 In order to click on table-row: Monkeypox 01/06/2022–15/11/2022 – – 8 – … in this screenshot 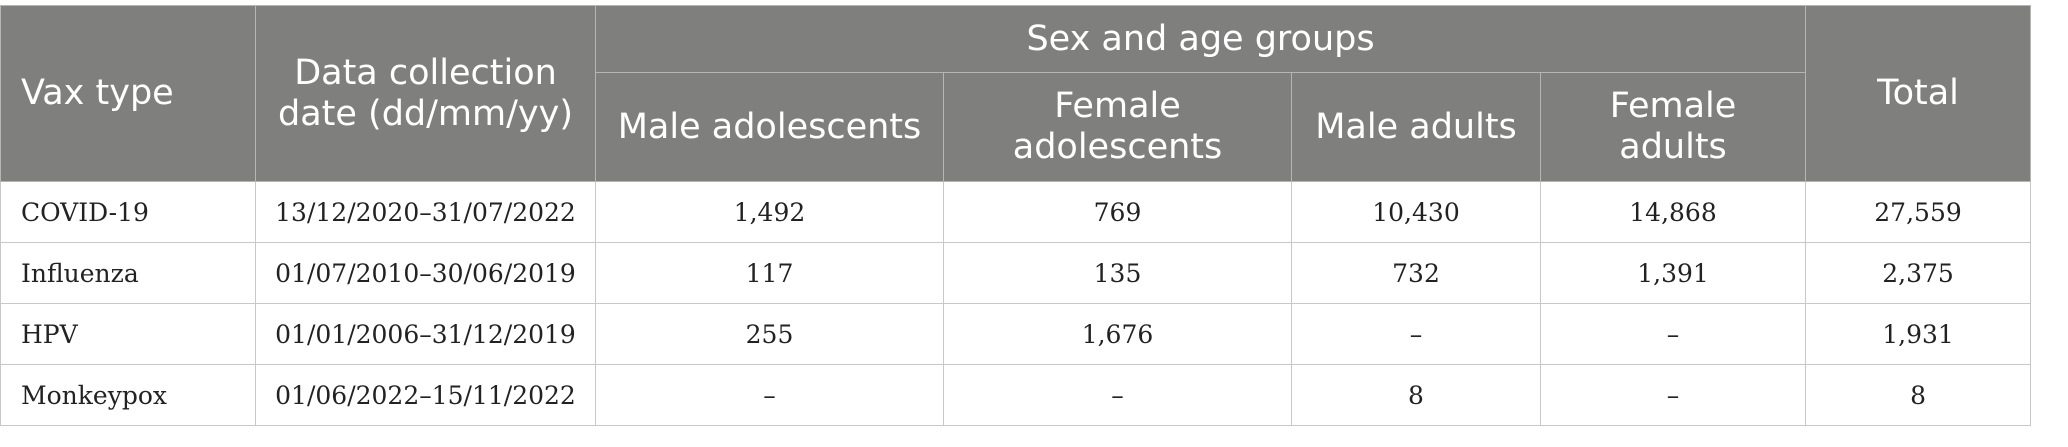, I will do `click(1016, 395)`.